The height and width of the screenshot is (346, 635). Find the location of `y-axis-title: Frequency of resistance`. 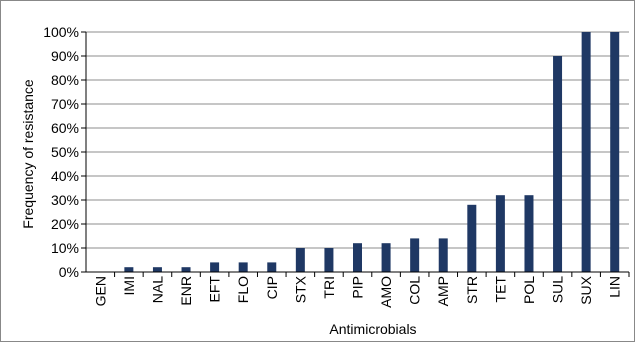

y-axis-title: Frequency of resistance is located at coordinates (28, 154).